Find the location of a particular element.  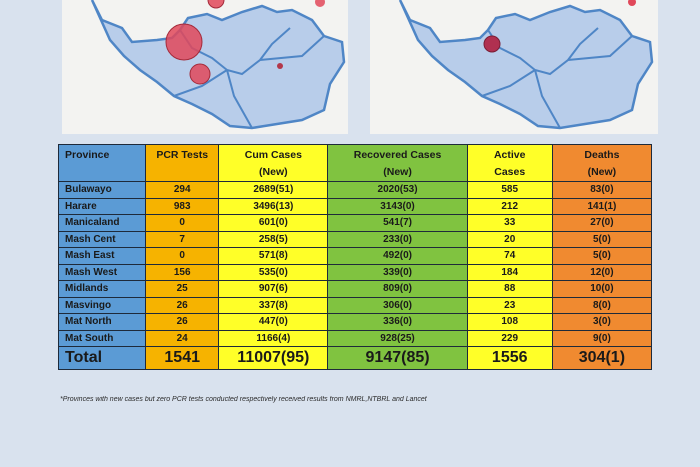

cell-deaths: 10(0) is located at coordinates (602, 289).